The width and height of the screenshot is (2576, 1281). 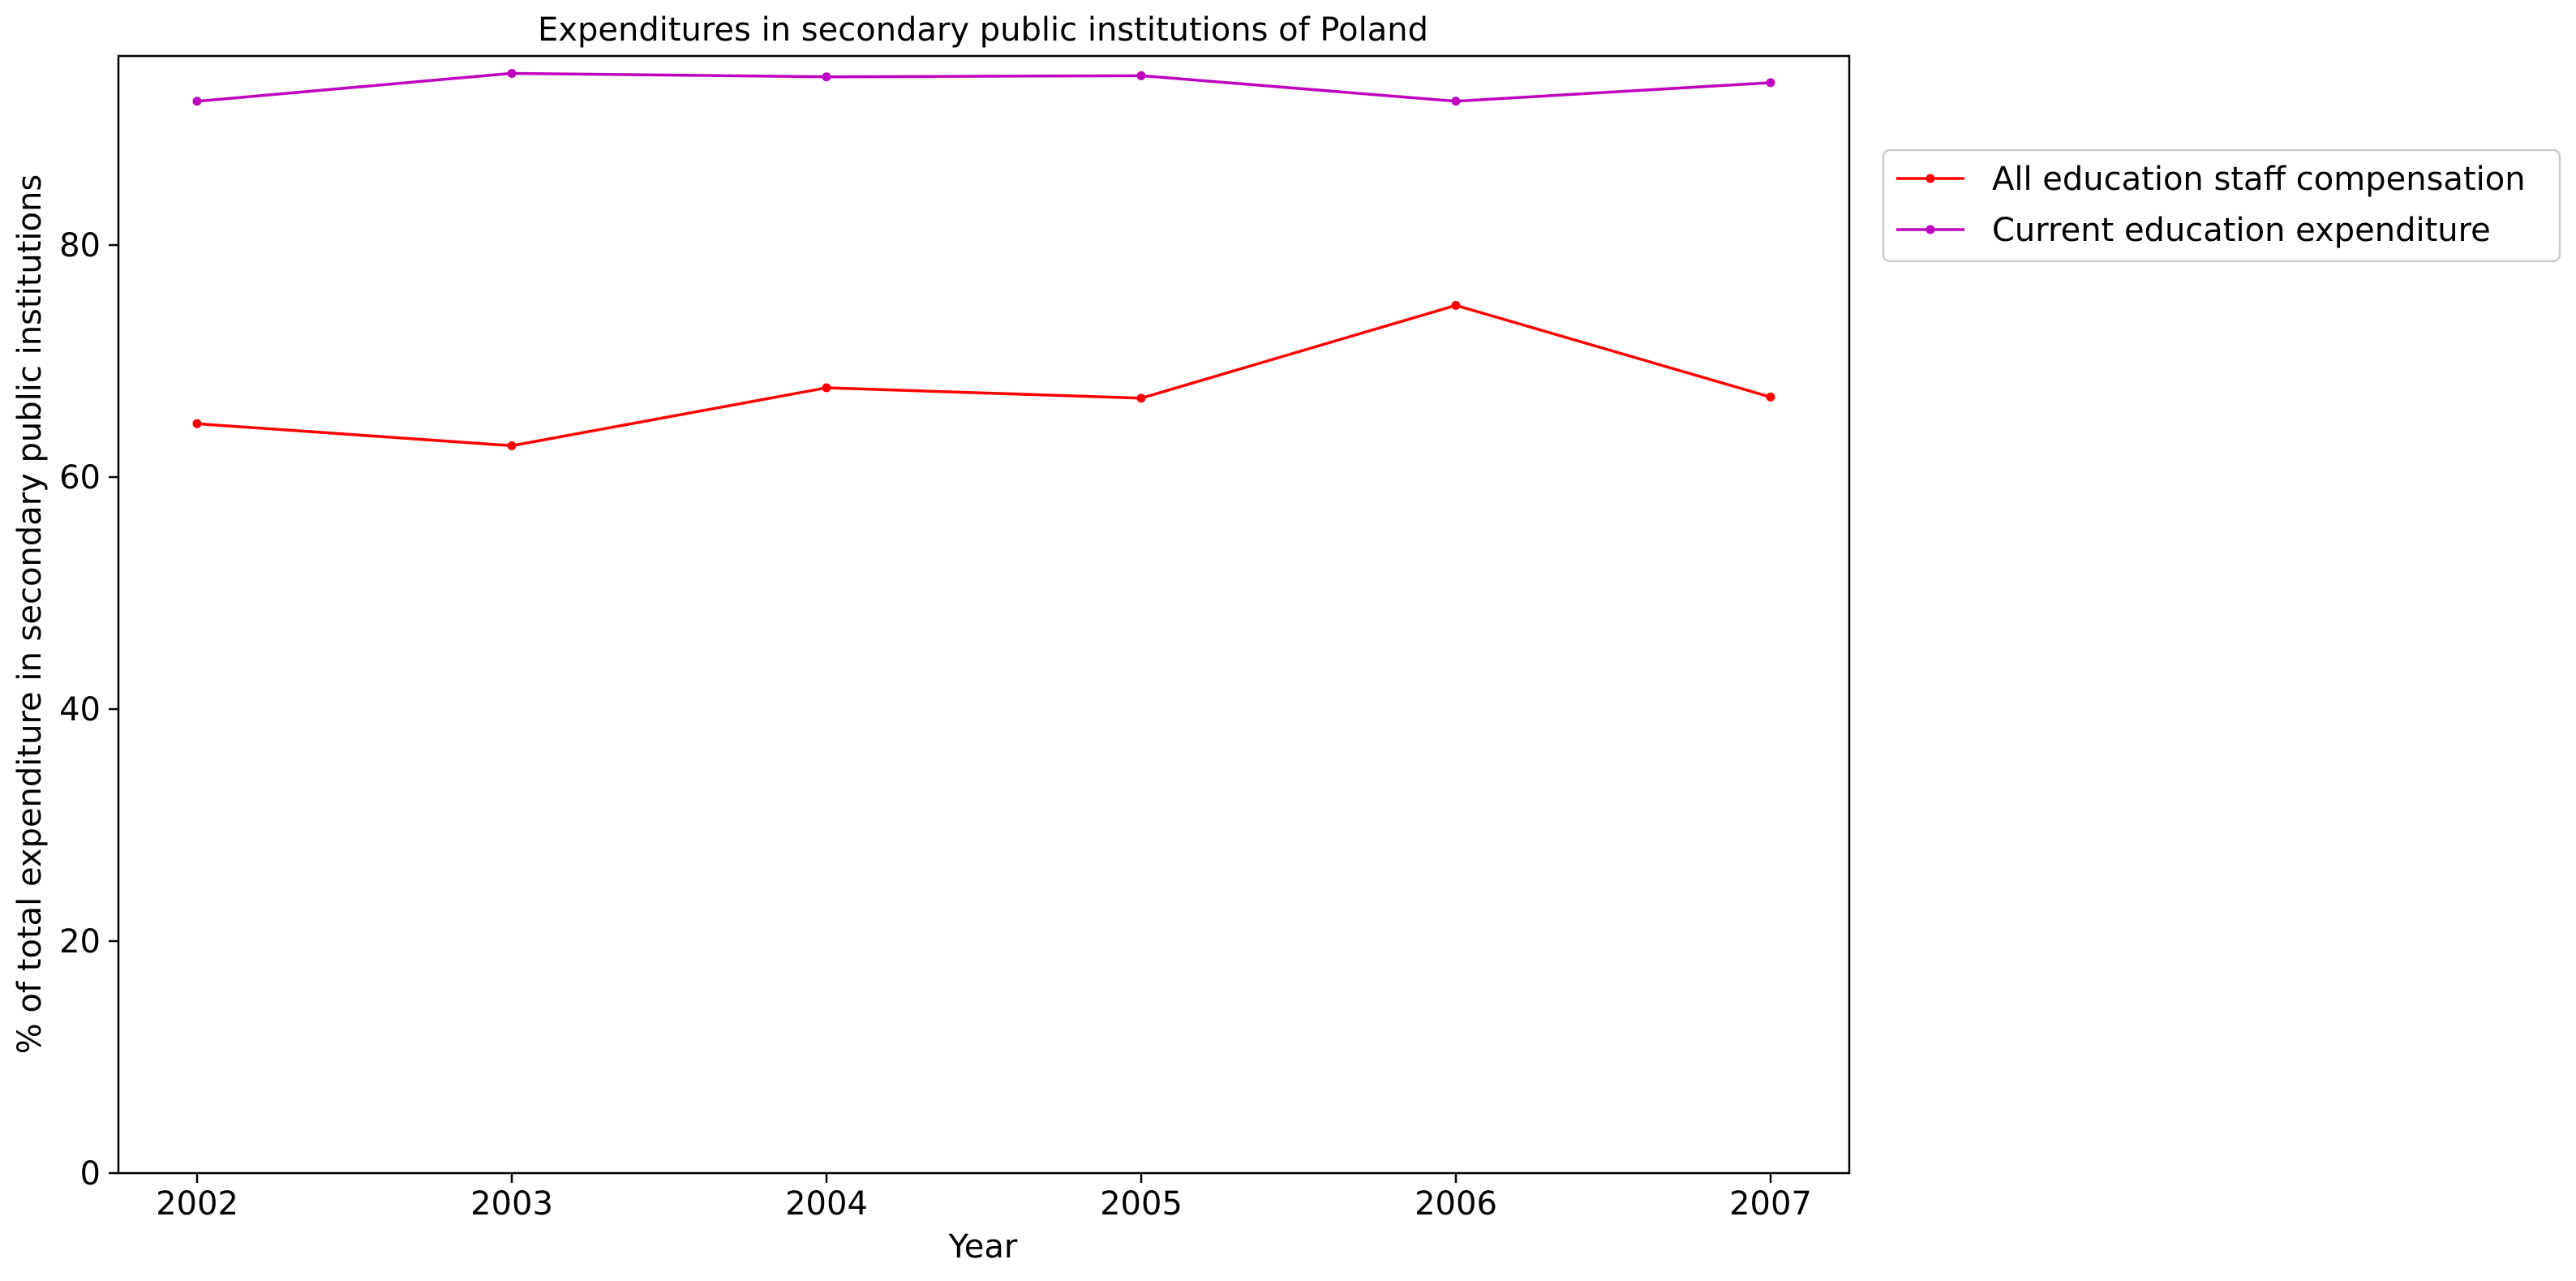 I want to click on x-tick-label: 2005, so click(x=1141, y=1204).